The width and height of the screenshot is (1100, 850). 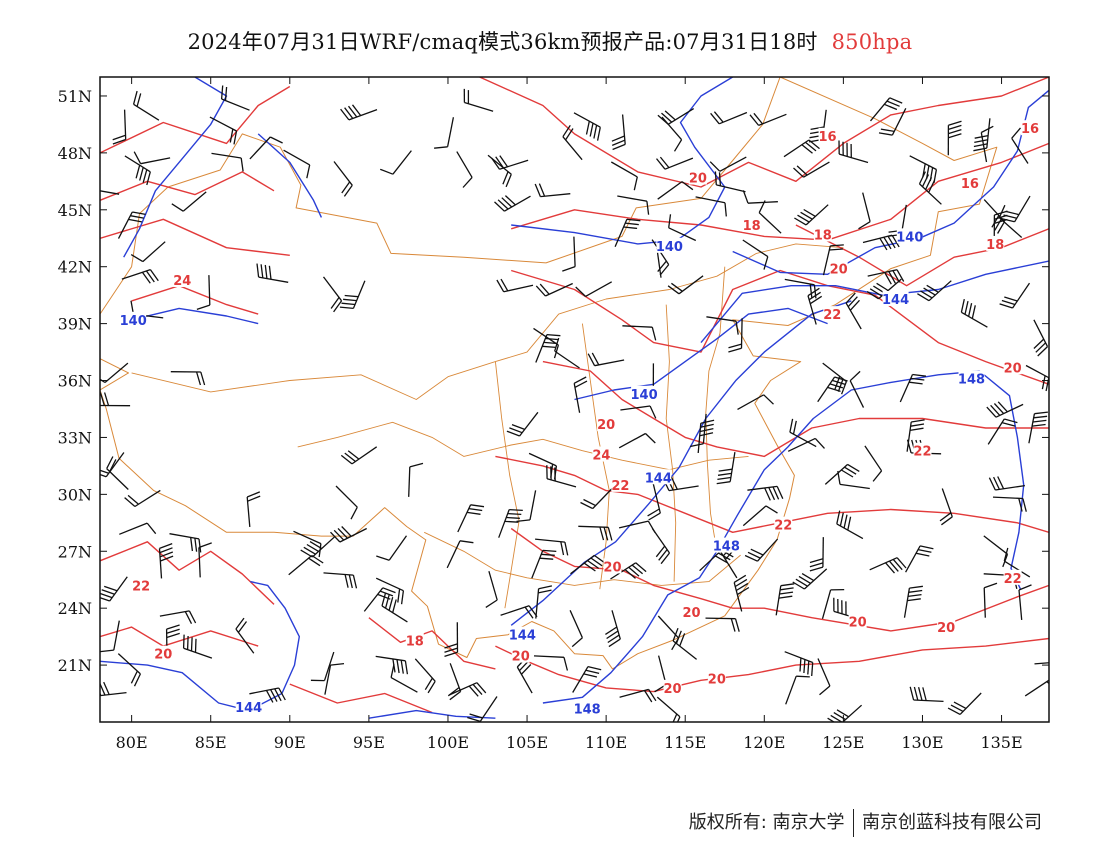 I want to click on y-tick-label: 48N, so click(x=75, y=153).